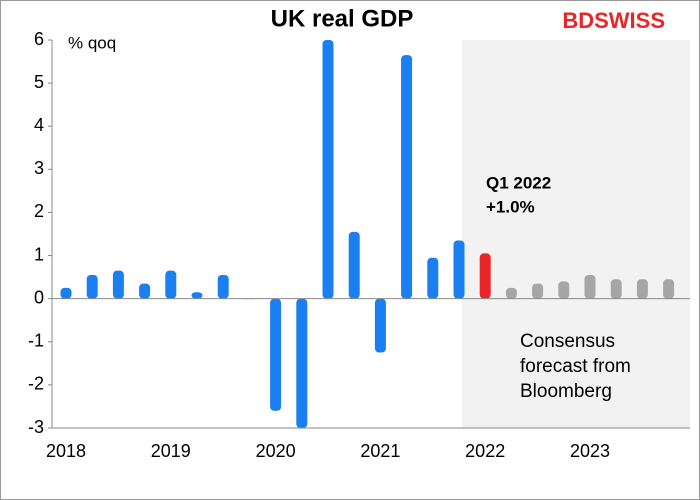 The image size is (700, 500). I want to click on y-tick-label: 3, so click(39, 168).